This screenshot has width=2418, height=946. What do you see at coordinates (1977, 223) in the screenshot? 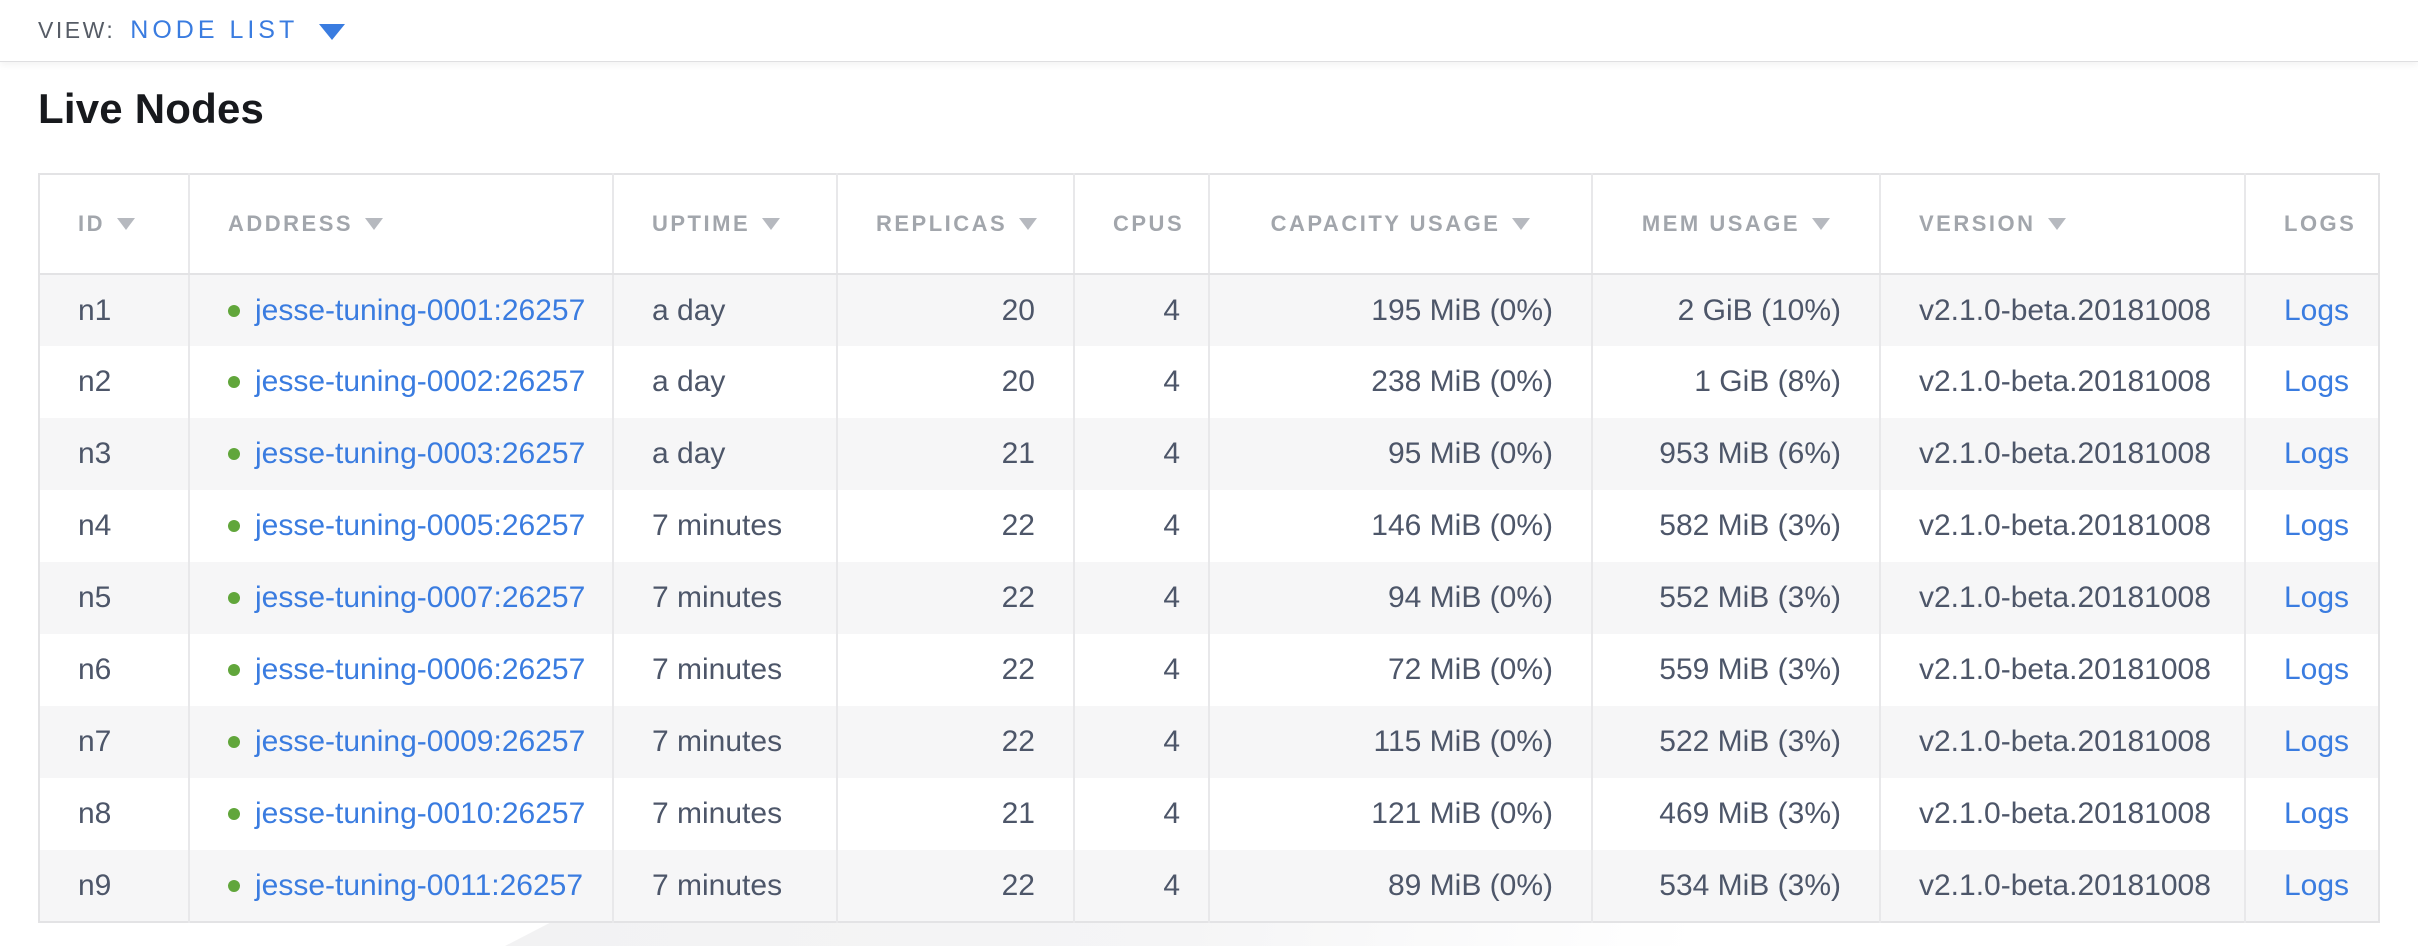
I see `column-header-label: VERSION` at bounding box center [1977, 223].